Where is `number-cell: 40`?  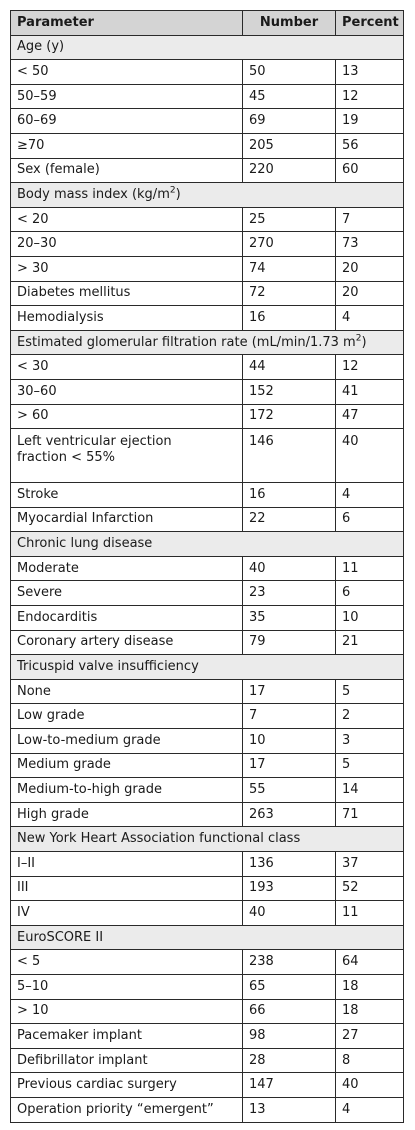 number-cell: 40 is located at coordinates (289, 568).